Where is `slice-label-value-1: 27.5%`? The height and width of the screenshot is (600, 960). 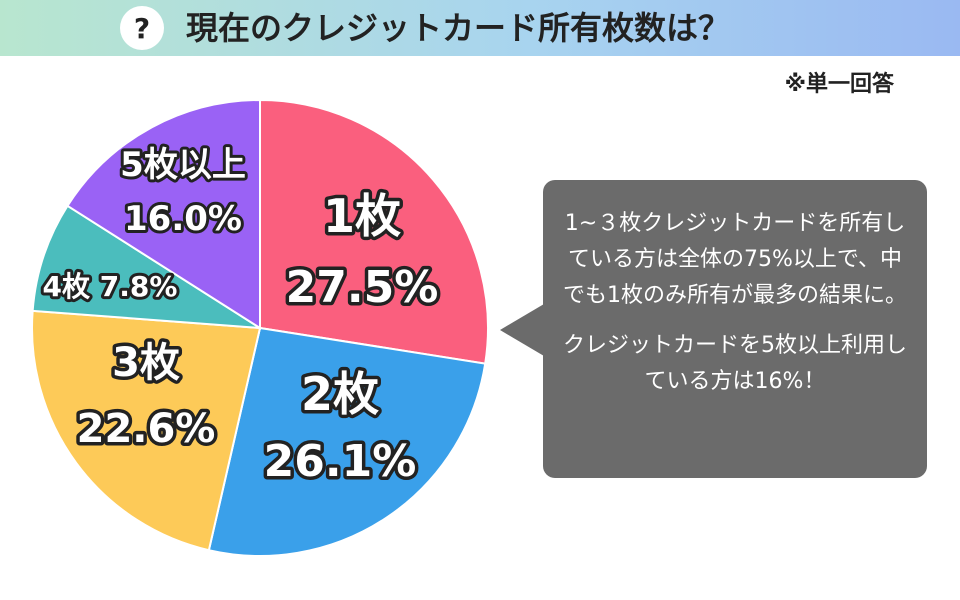
slice-label-value-1: 27.5% is located at coordinates (362, 287).